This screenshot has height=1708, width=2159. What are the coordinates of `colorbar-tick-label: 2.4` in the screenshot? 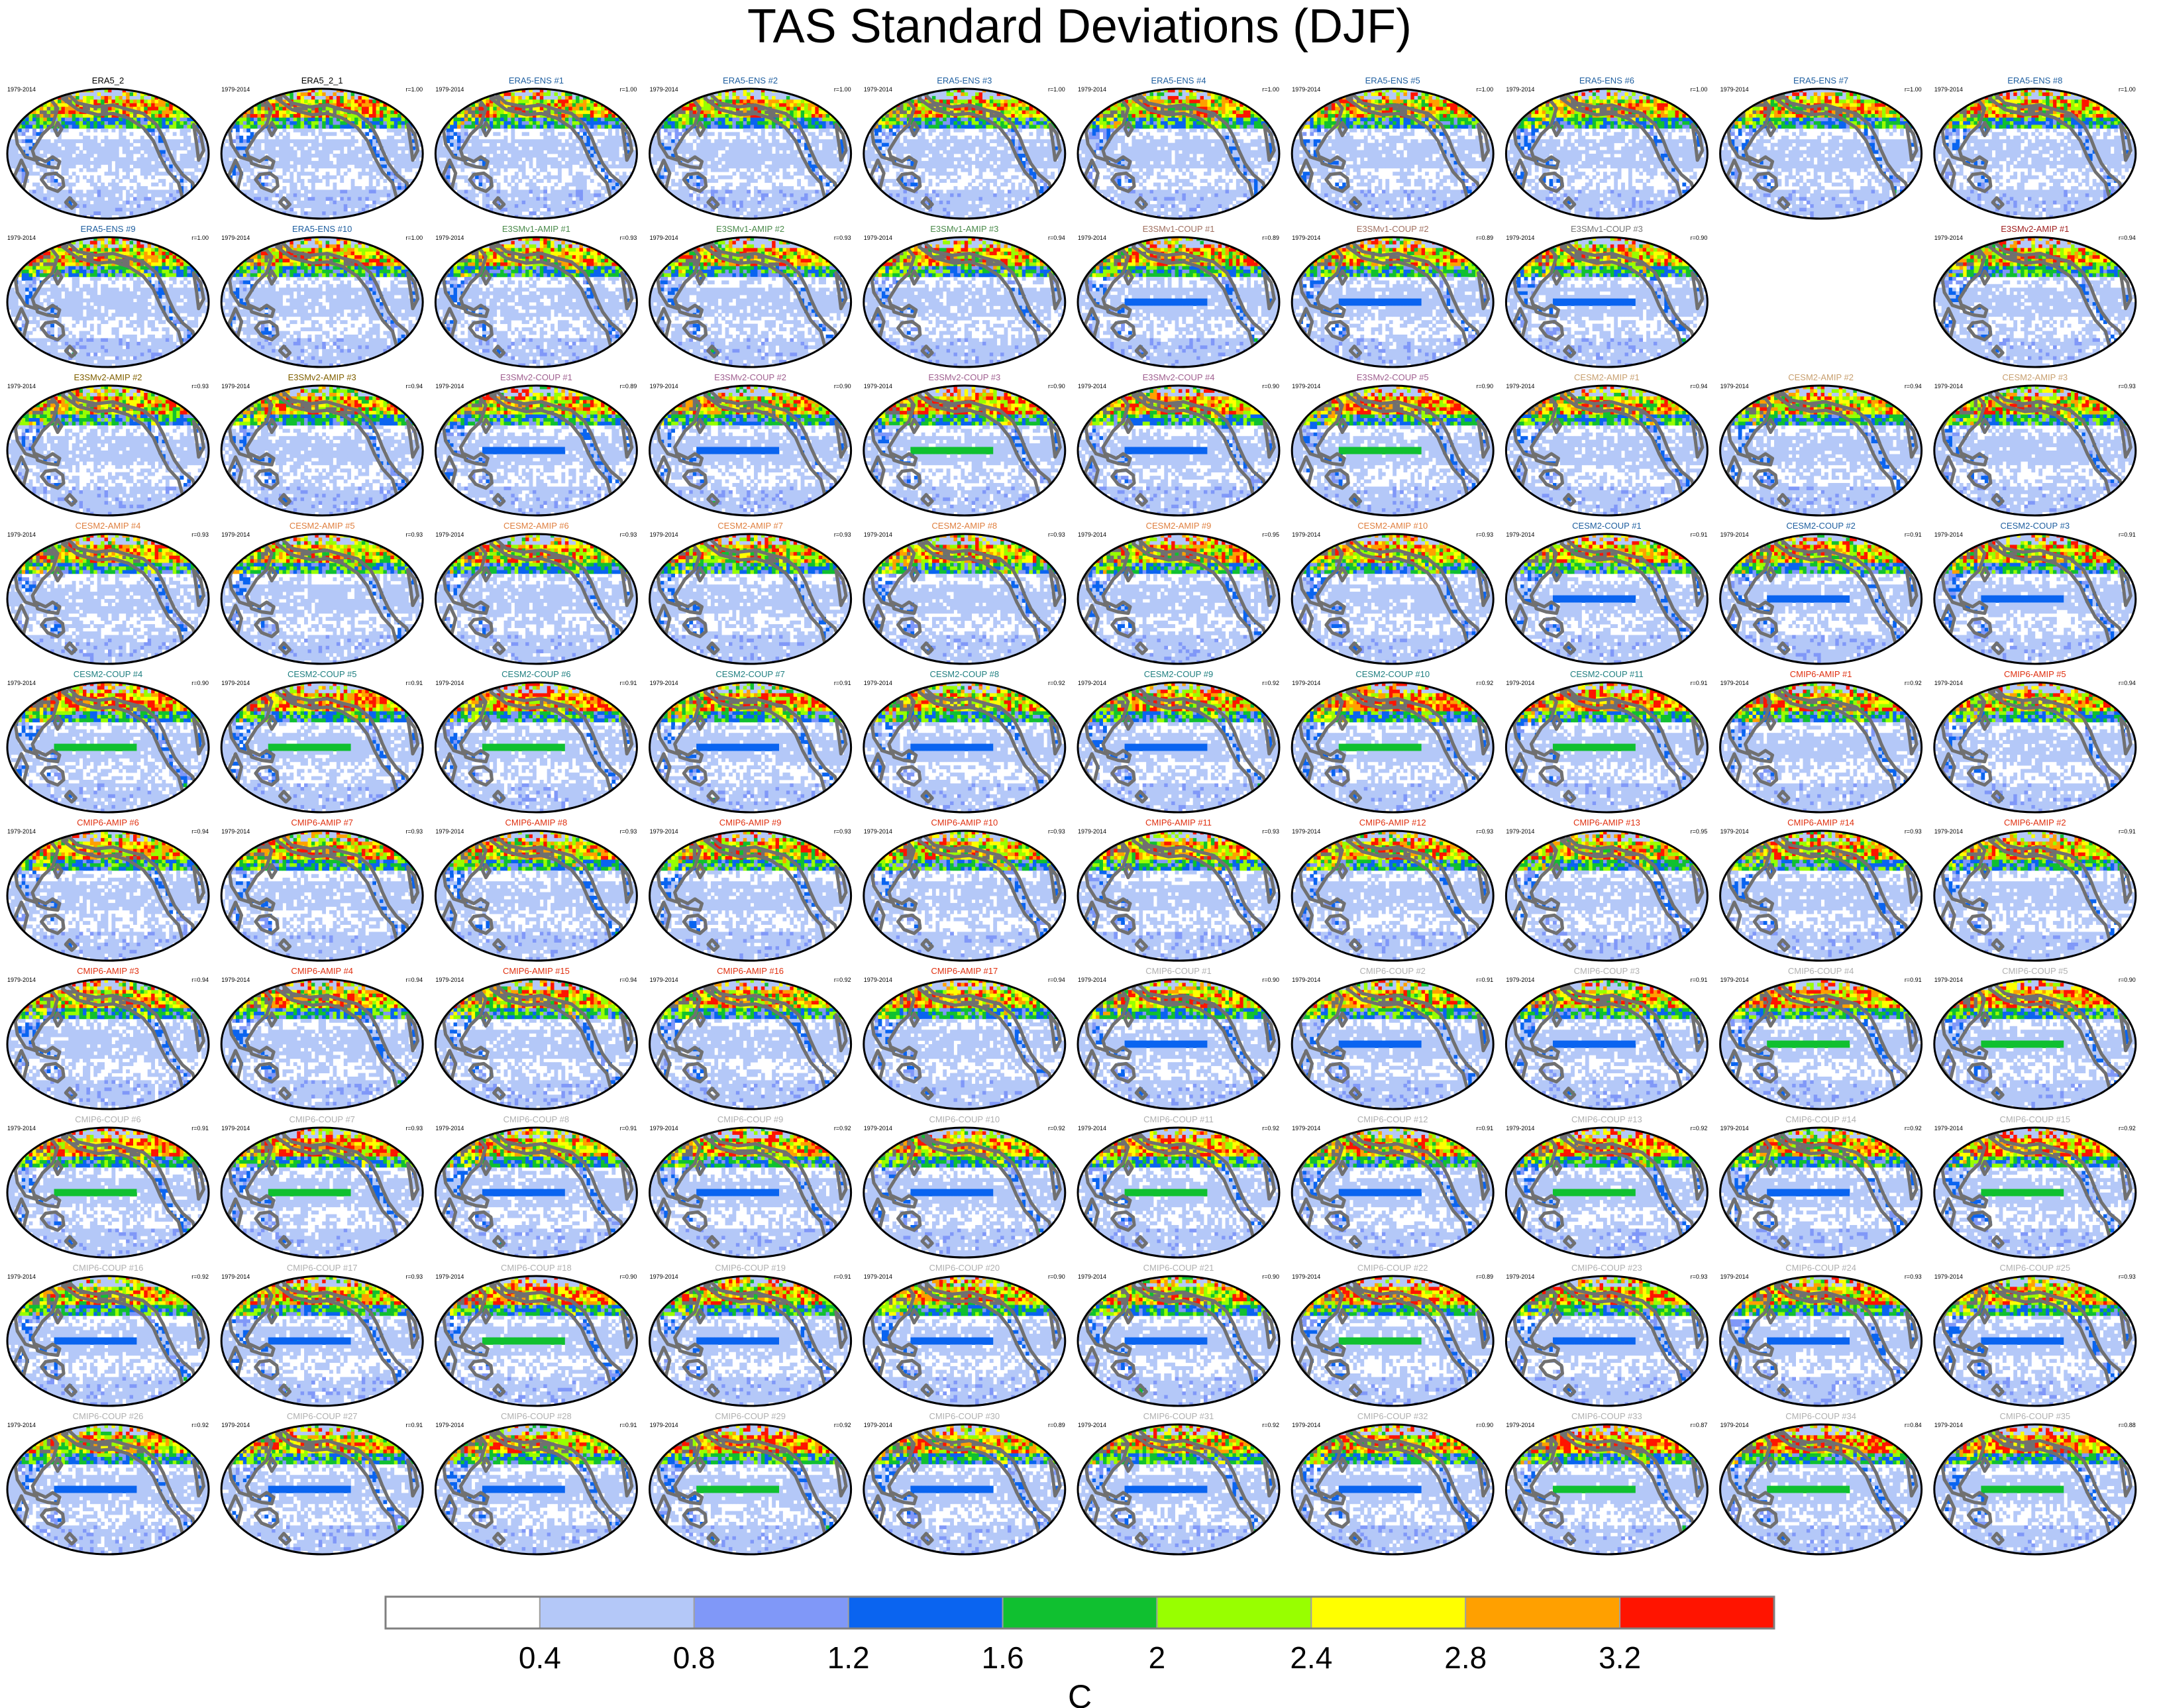 It's located at (1311, 1657).